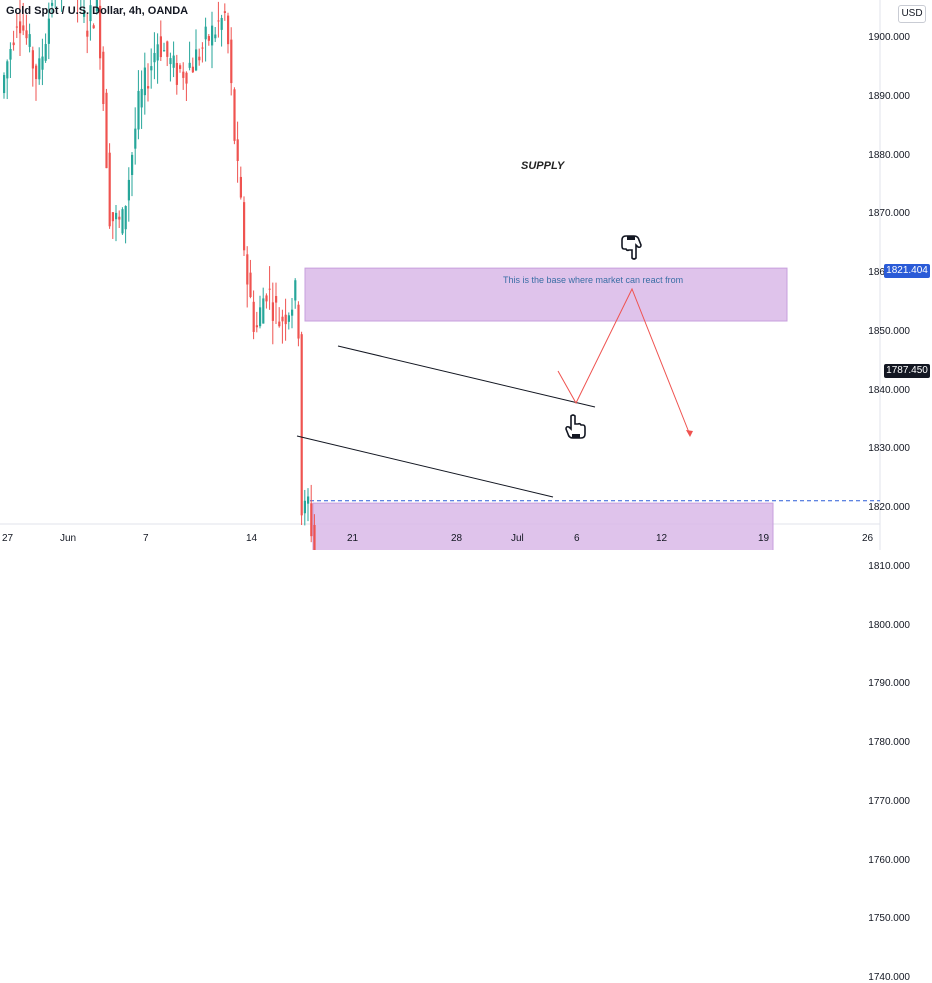  I want to click on y-tick-label: 1900.000, so click(889, 37).